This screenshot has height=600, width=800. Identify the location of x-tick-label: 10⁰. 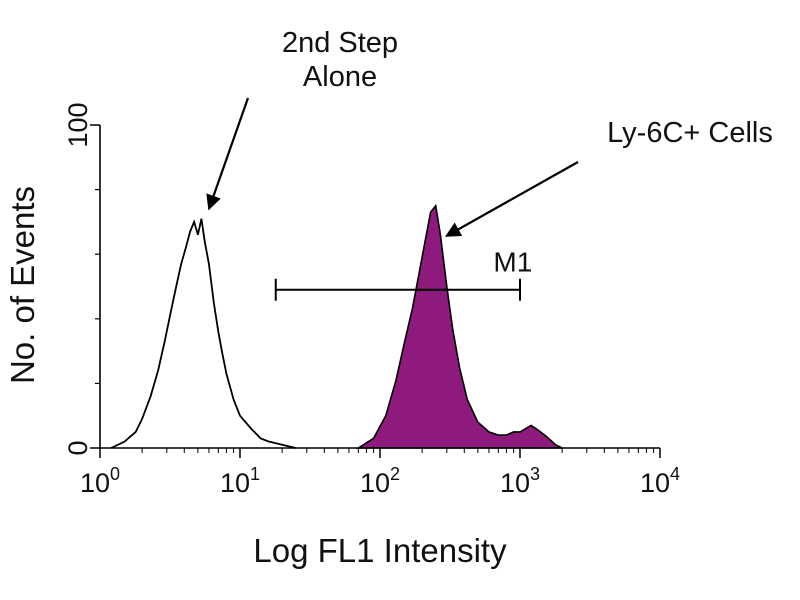
(100, 481).